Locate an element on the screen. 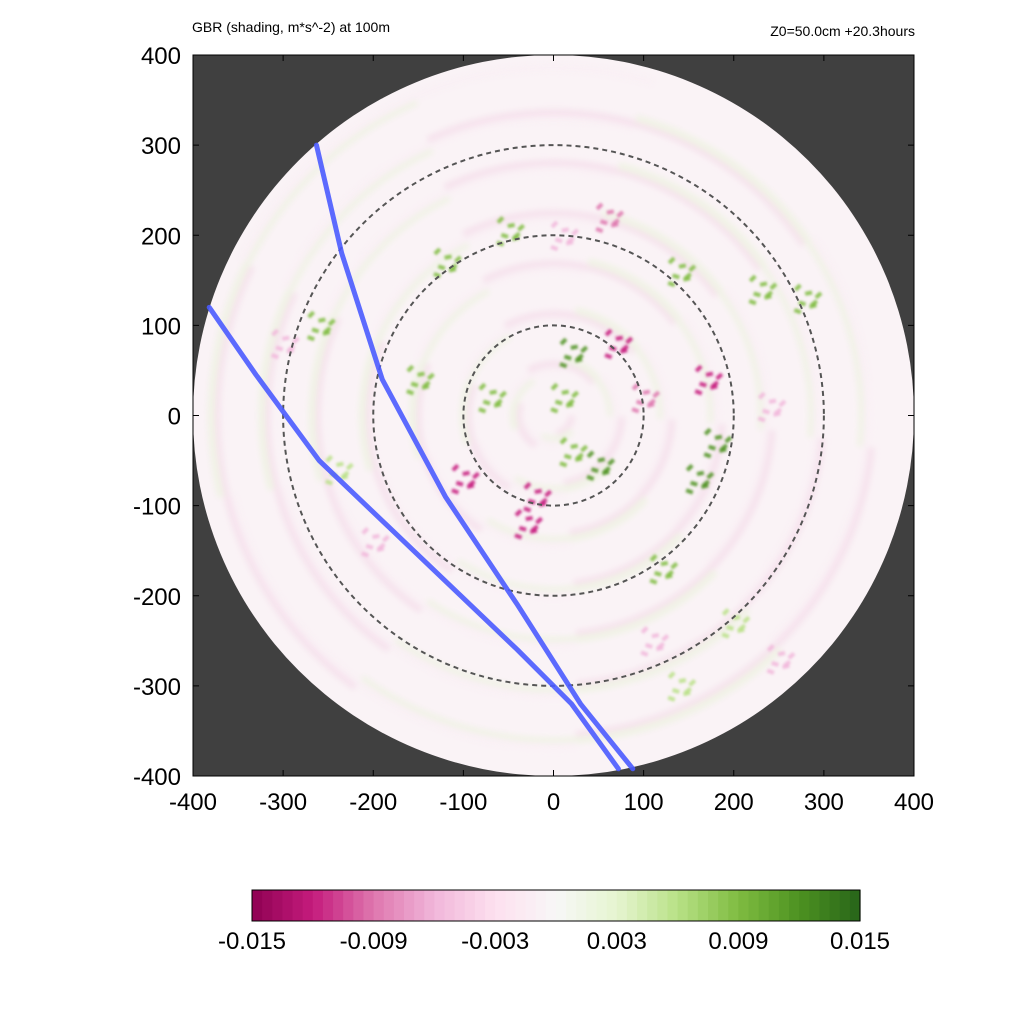 The image size is (1024, 1024). y-tick-label: -100 is located at coordinates (157, 507).